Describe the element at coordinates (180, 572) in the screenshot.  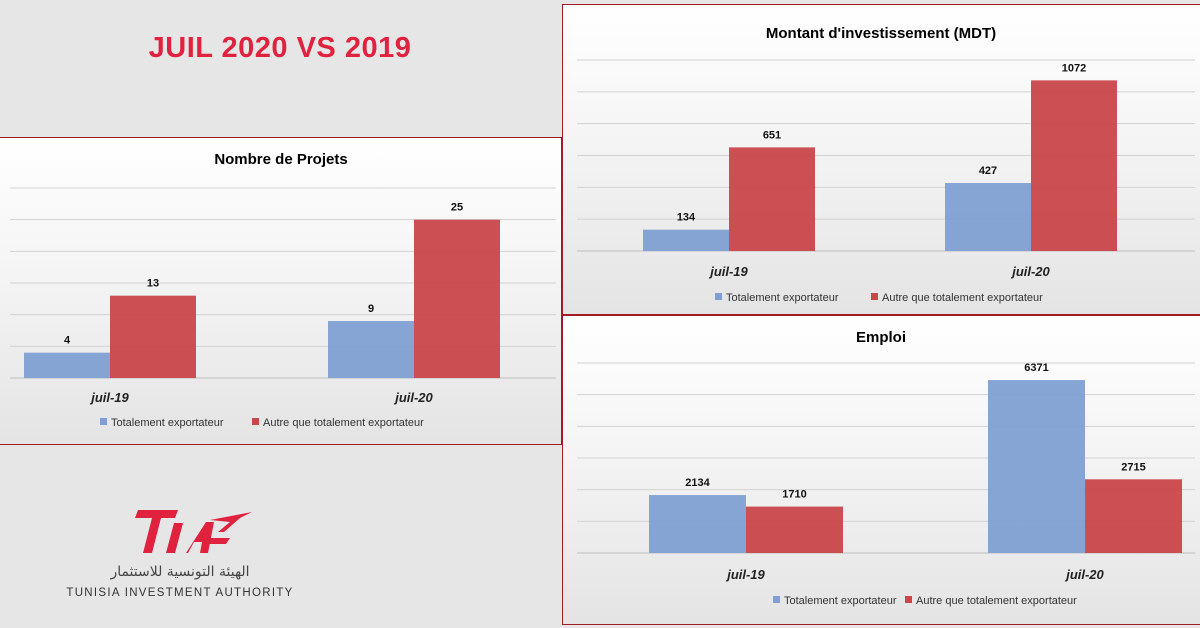
I see `logo-arabic-name: الهيئة التونسية للاستثمار` at that location.